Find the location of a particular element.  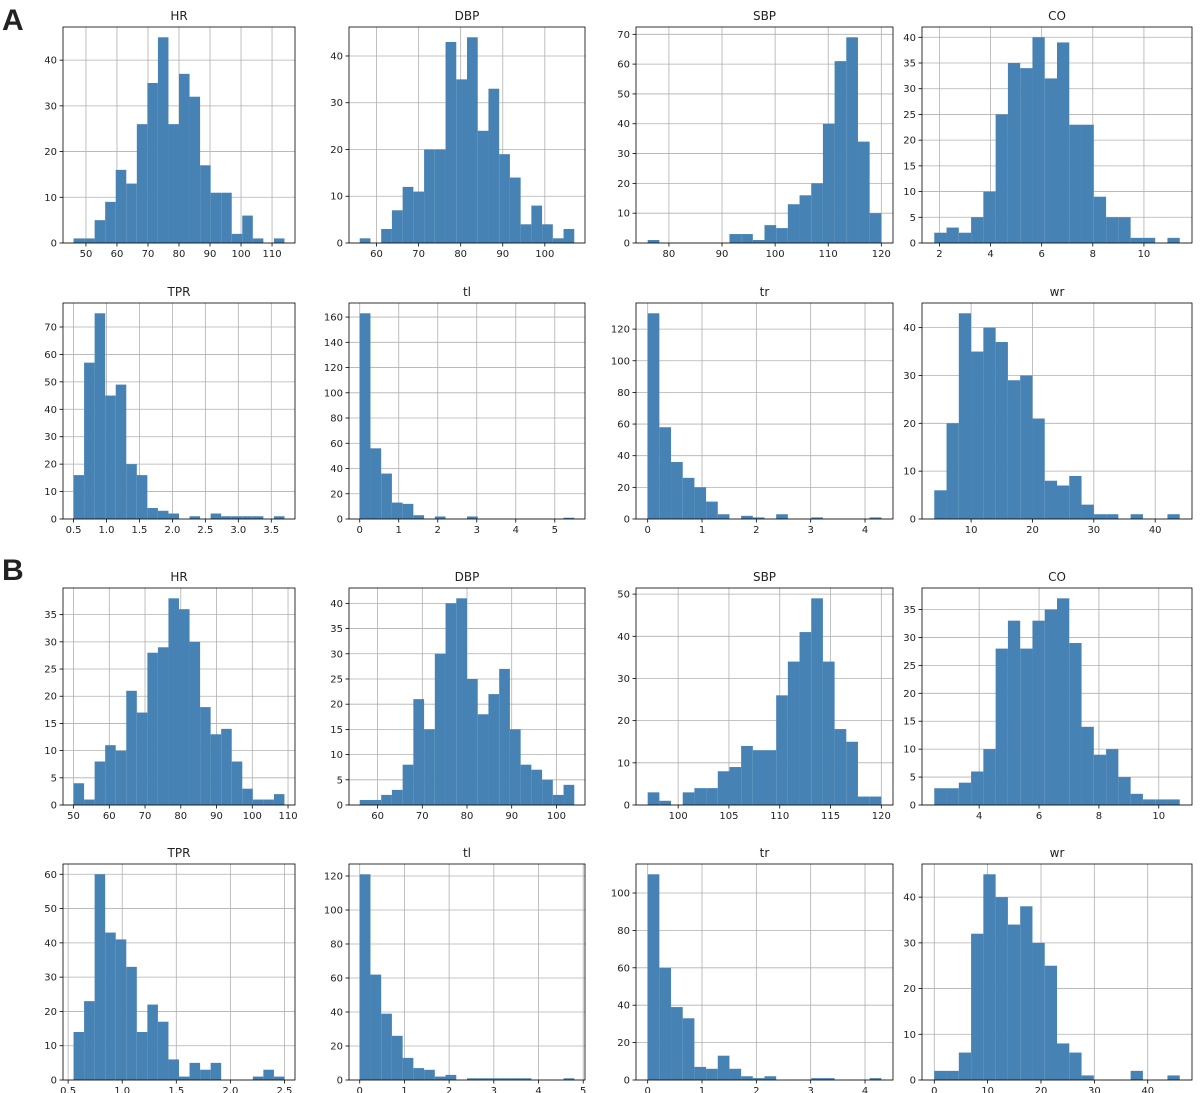

histogram-chart: 0 1 2 3 4 5 0 20 40 60 80 100 120 tl is located at coordinates (455, 969).